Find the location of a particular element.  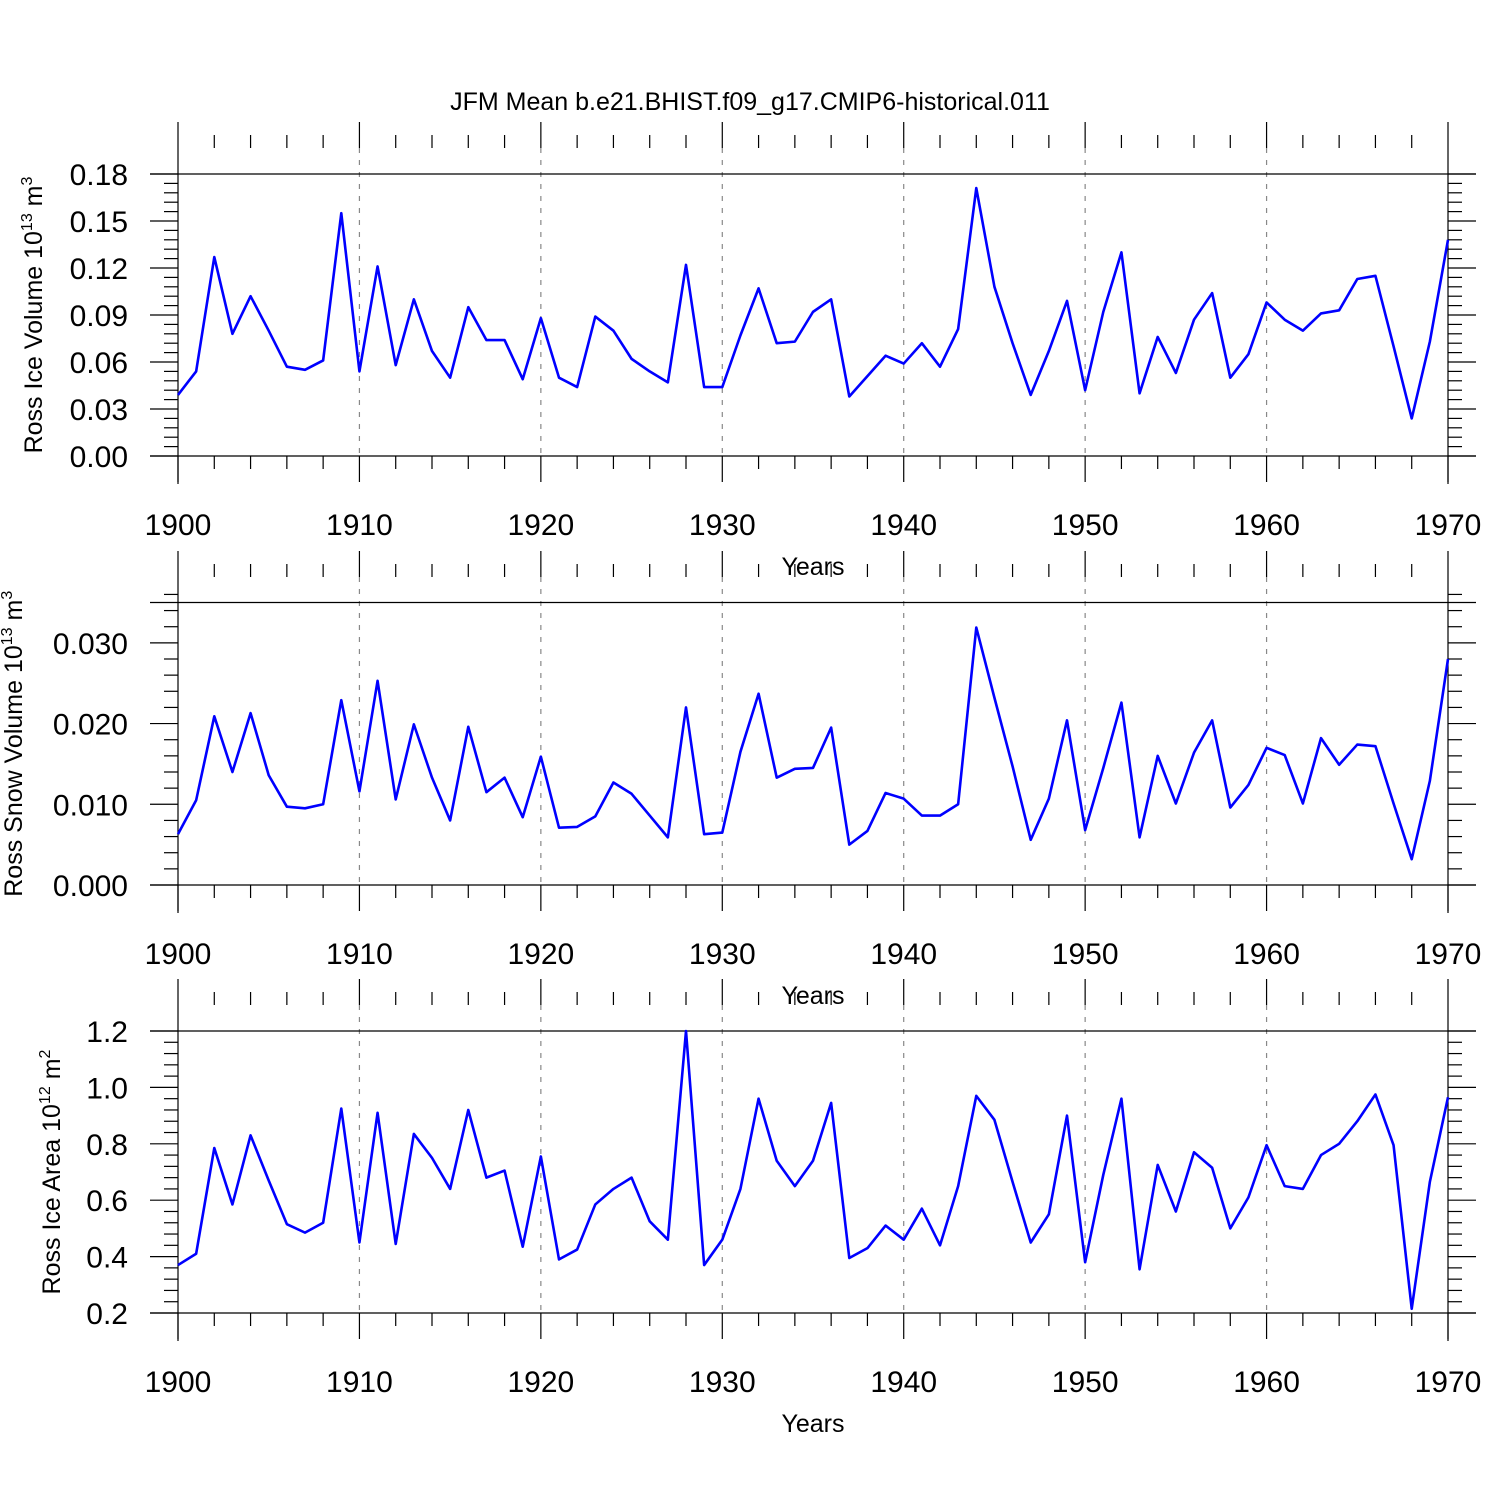

y-axis-title: Ross Ice Volume 1013 m3 is located at coordinates (33, 314).